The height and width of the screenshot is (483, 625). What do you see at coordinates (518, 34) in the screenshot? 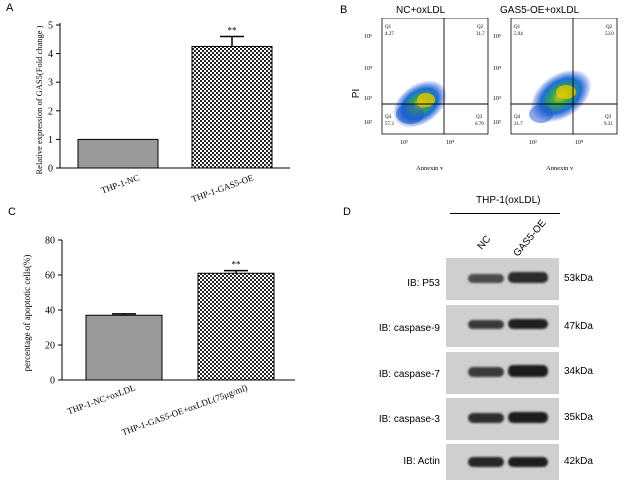
I see `flow2-q1-val: 5.94` at bounding box center [518, 34].